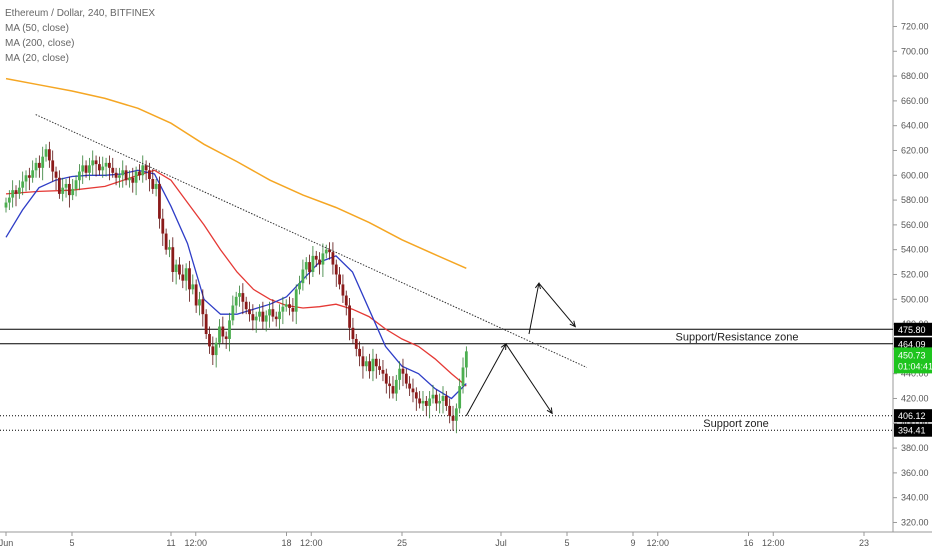 The height and width of the screenshot is (550, 932). What do you see at coordinates (915, 398) in the screenshot?
I see `y-tick-label: 420.00` at bounding box center [915, 398].